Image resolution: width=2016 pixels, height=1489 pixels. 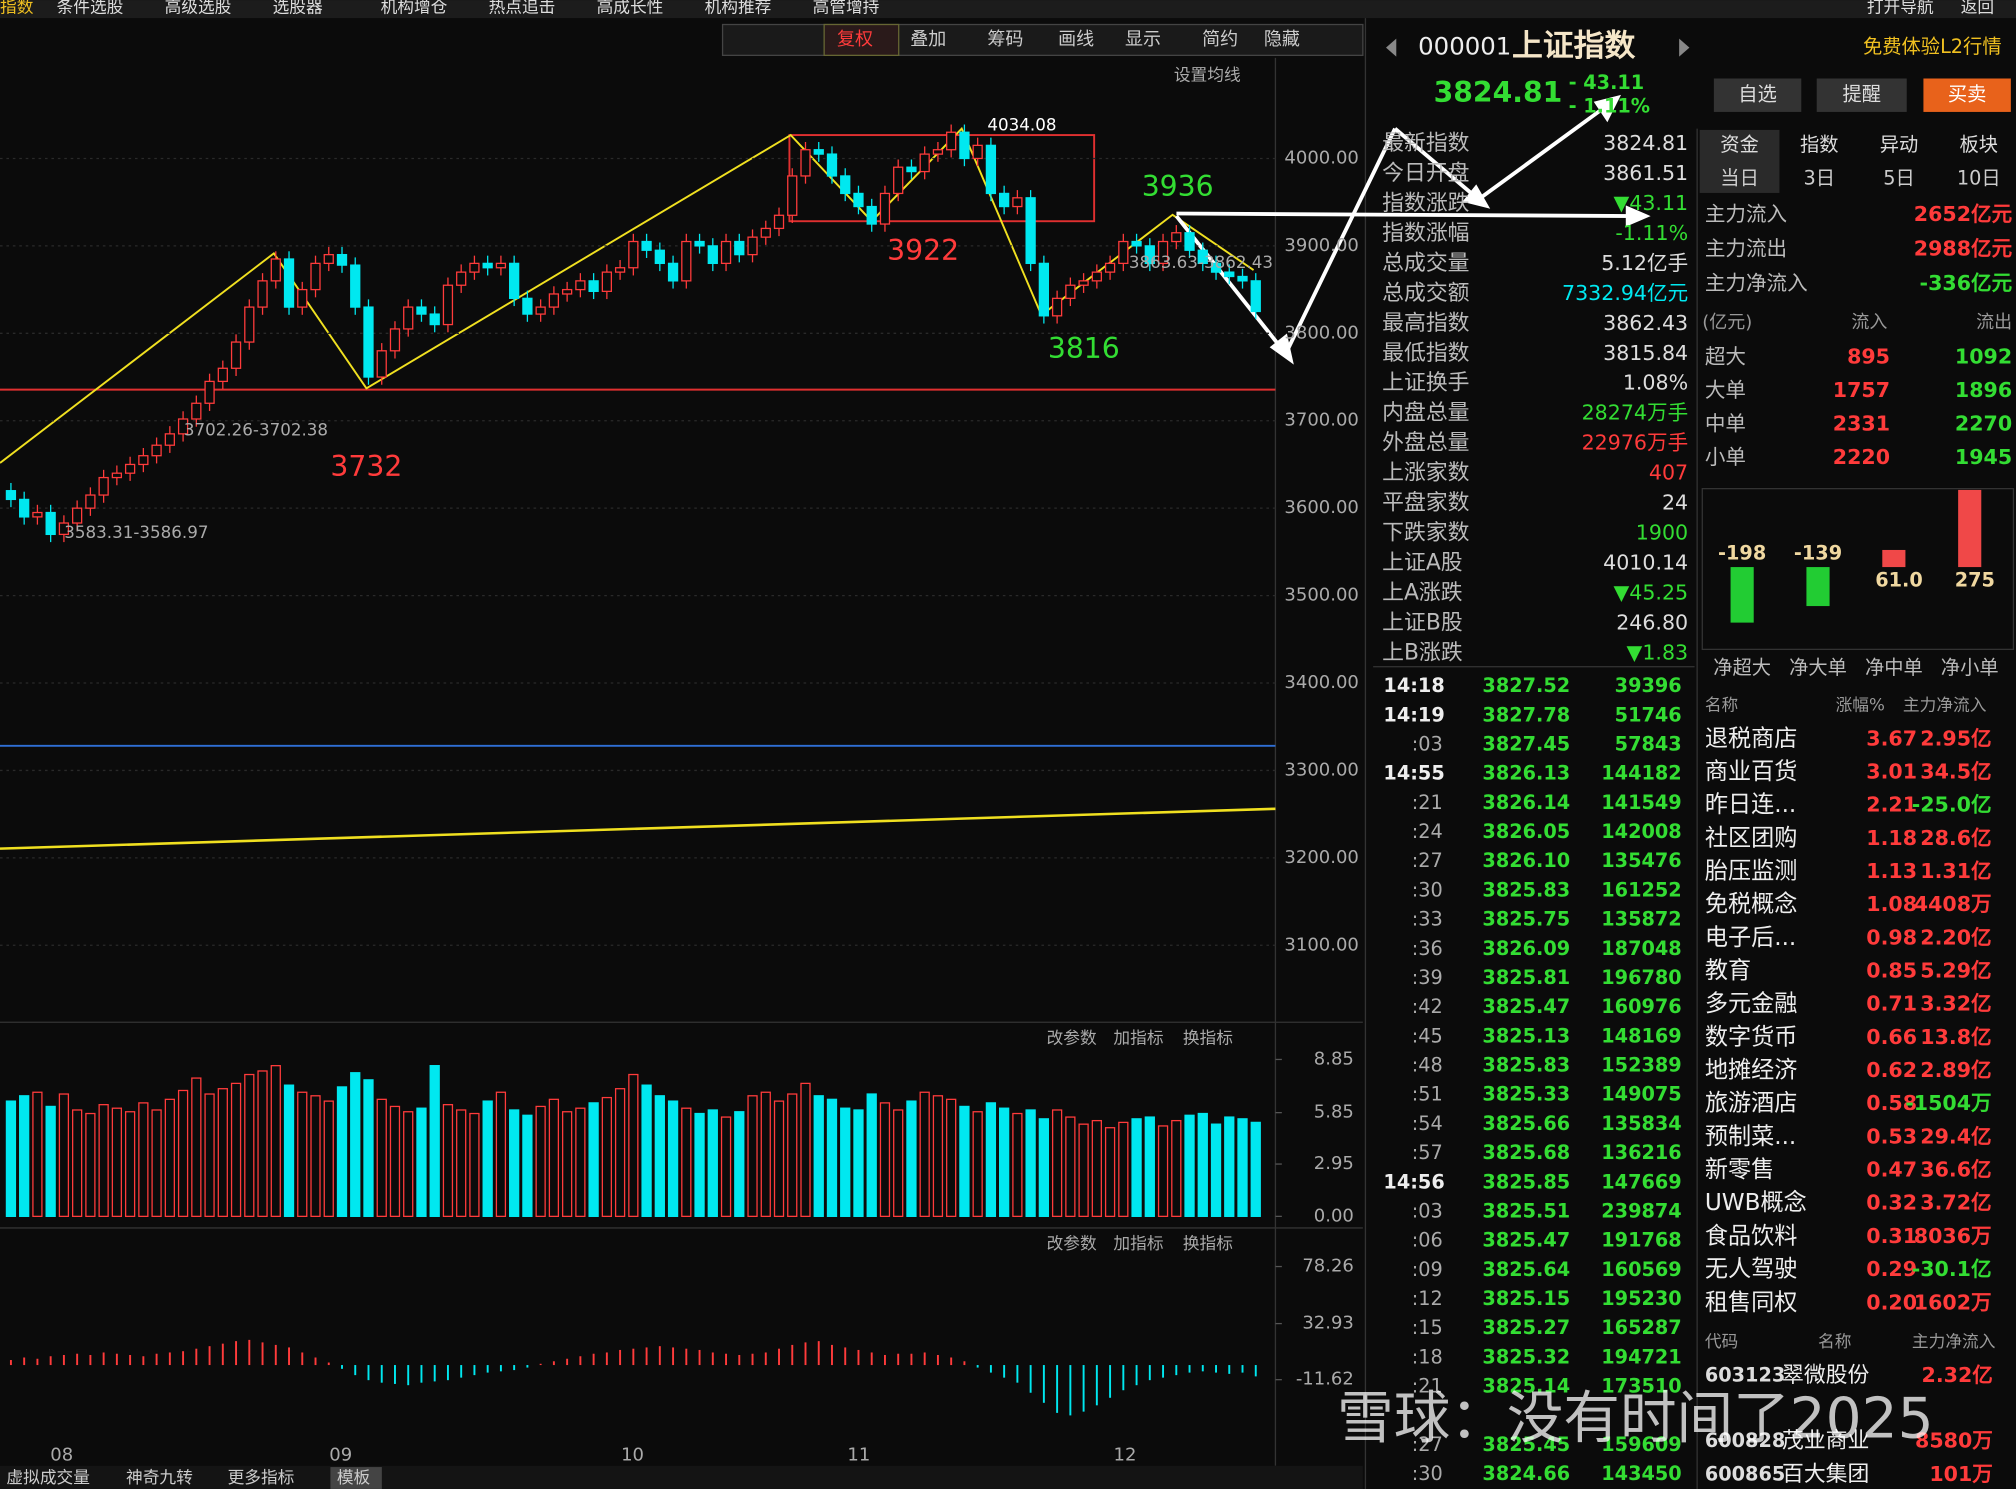 I want to click on tab: 资金, so click(x=1739, y=144).